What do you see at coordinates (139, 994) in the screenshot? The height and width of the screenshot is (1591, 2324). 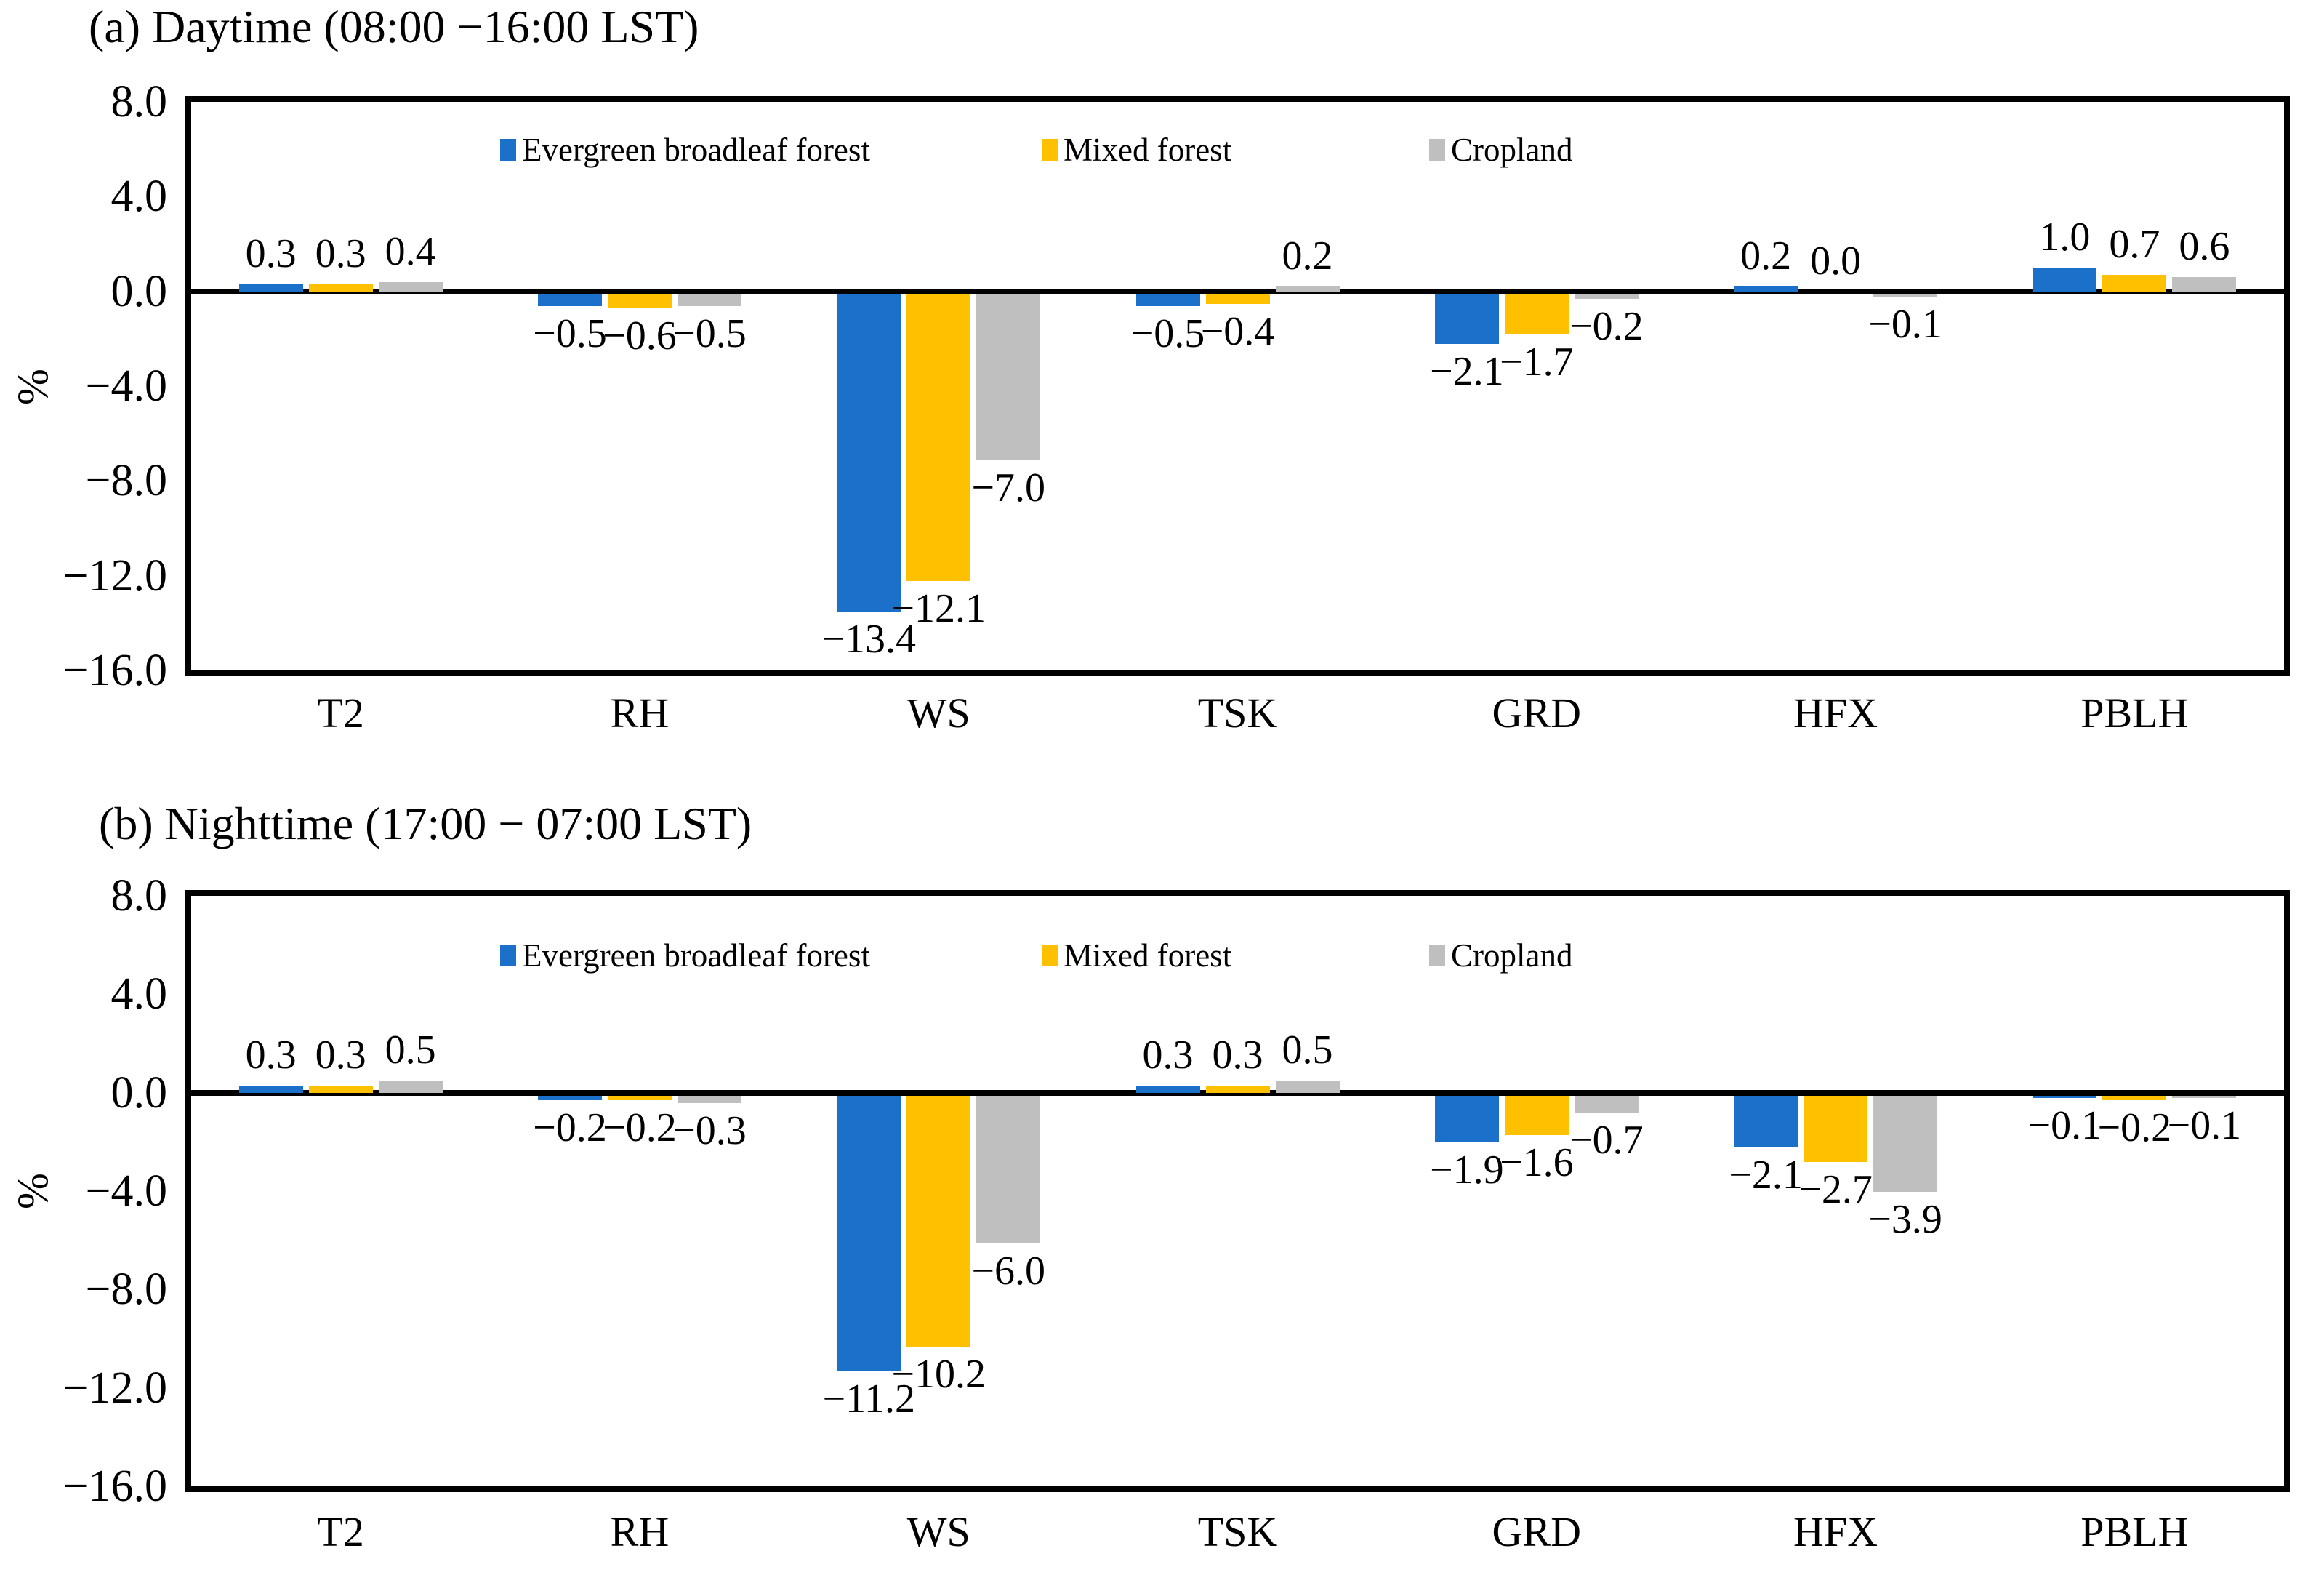 I see `y-tick-label-b: 4.0` at bounding box center [139, 994].